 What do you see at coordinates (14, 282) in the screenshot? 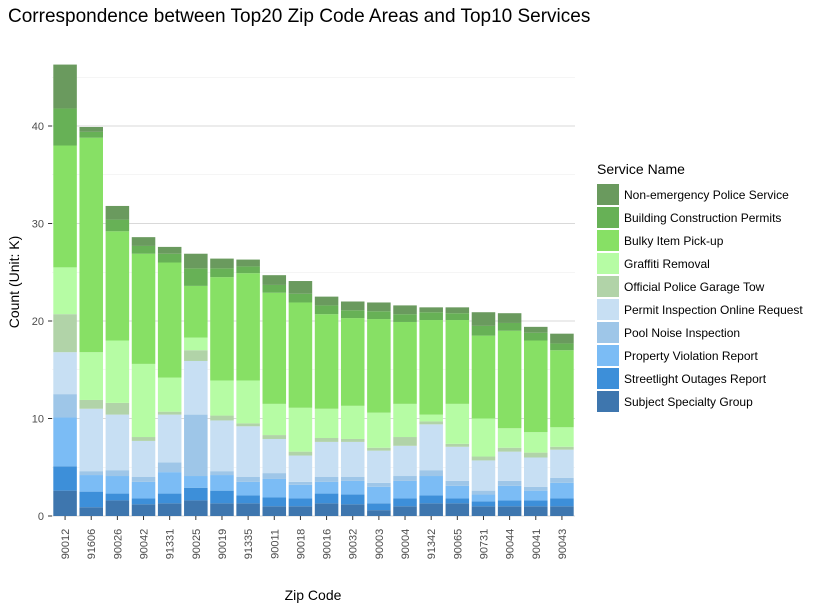
I see `y-axis-title: Count (Unit: K)` at bounding box center [14, 282].